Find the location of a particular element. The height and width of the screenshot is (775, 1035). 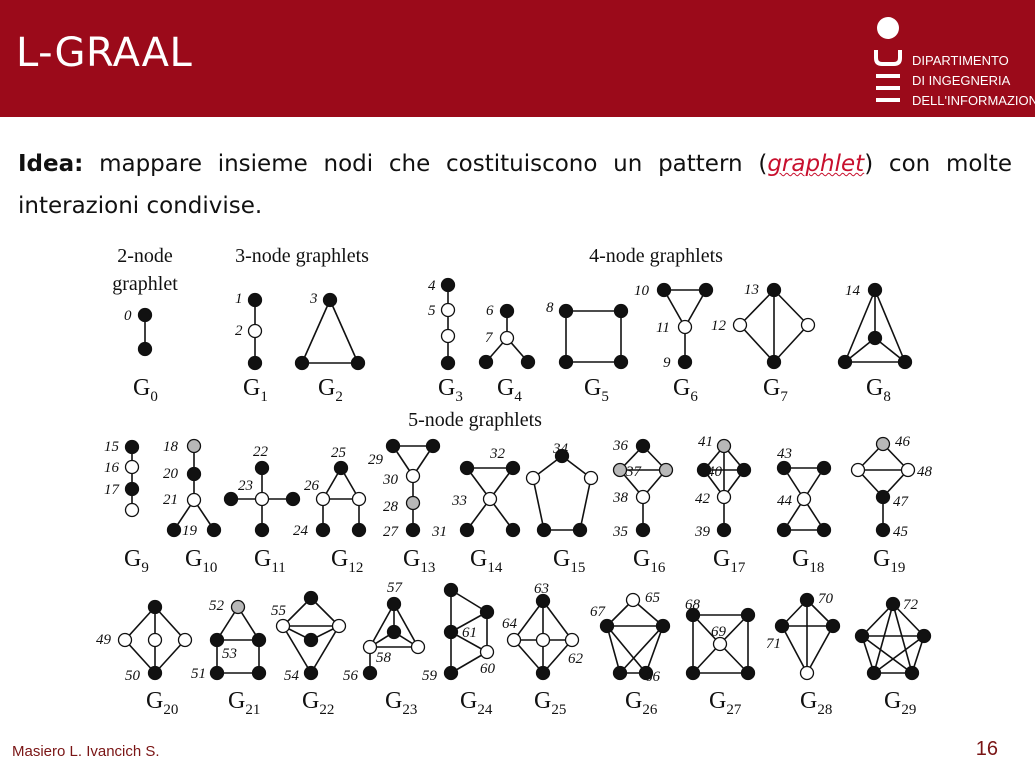

label-g25: G25 is located at coordinates (550, 703).